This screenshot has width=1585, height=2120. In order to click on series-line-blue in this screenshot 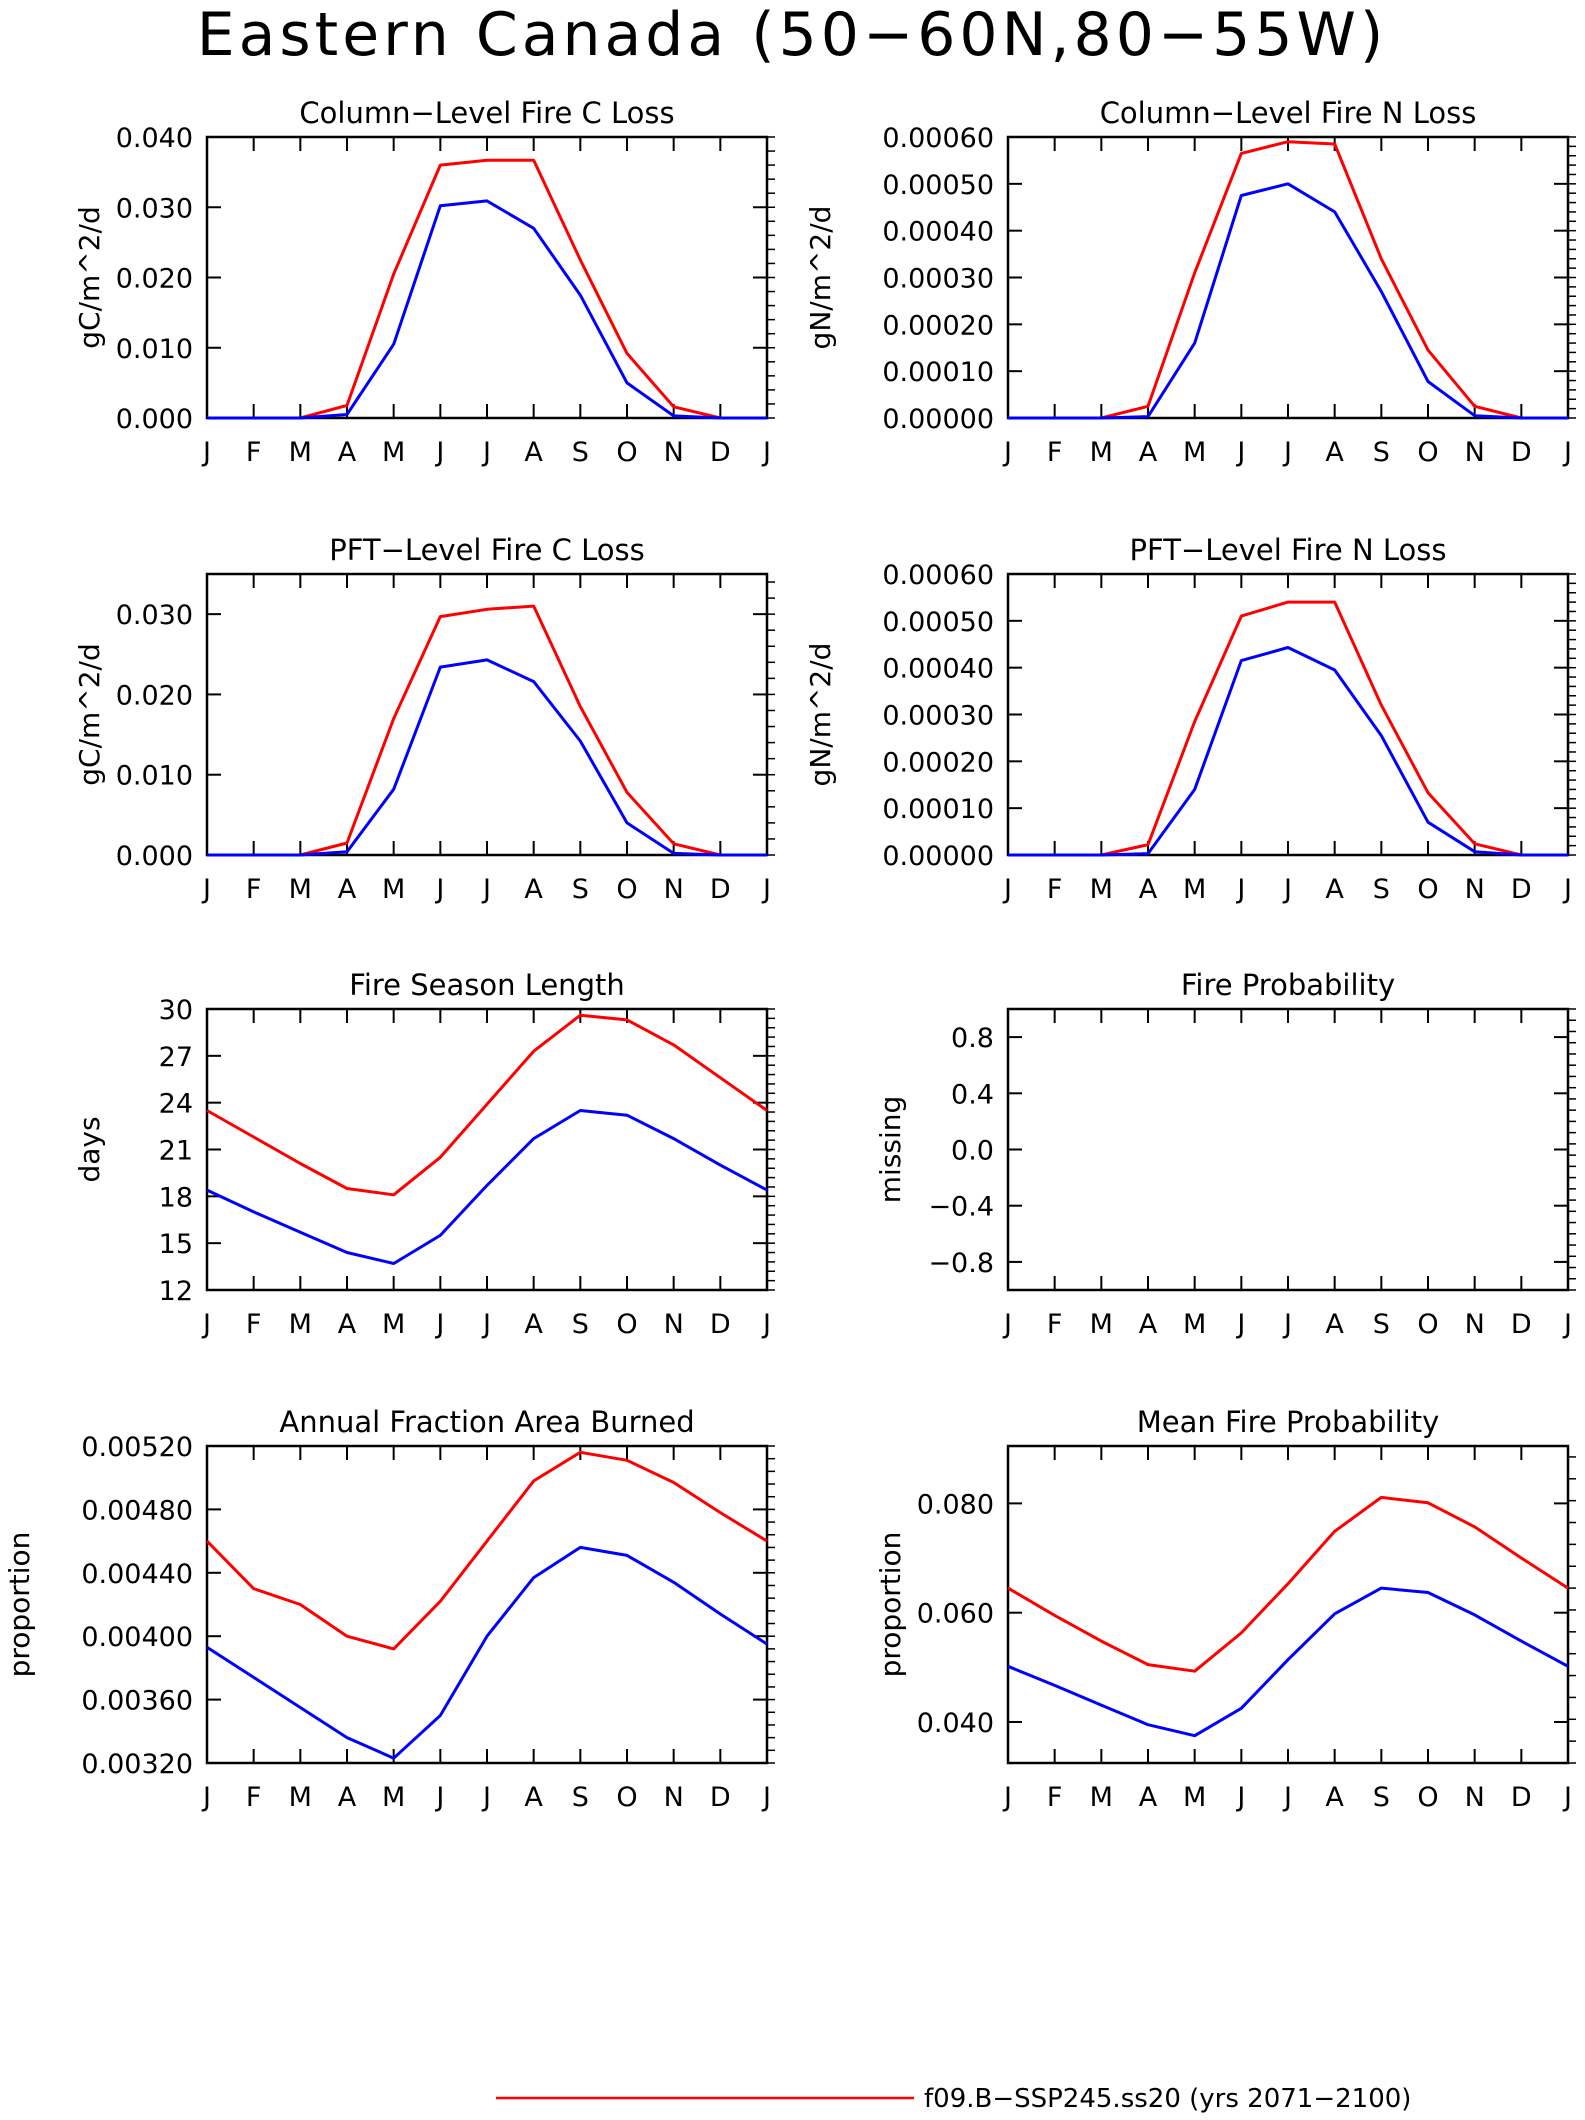, I will do `click(487, 1652)`.